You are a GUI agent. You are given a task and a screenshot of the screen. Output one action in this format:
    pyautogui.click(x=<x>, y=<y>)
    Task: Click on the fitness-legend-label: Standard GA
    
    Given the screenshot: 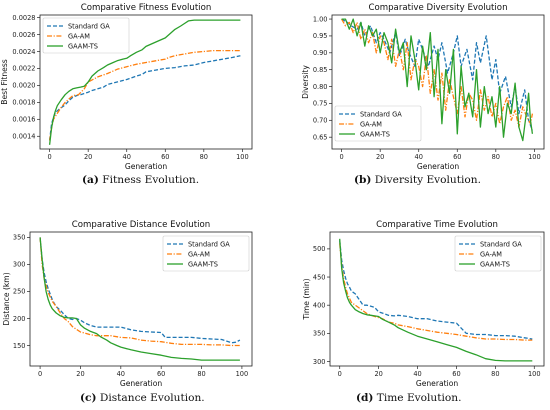 What is the action you would take?
    pyautogui.click(x=89, y=26)
    